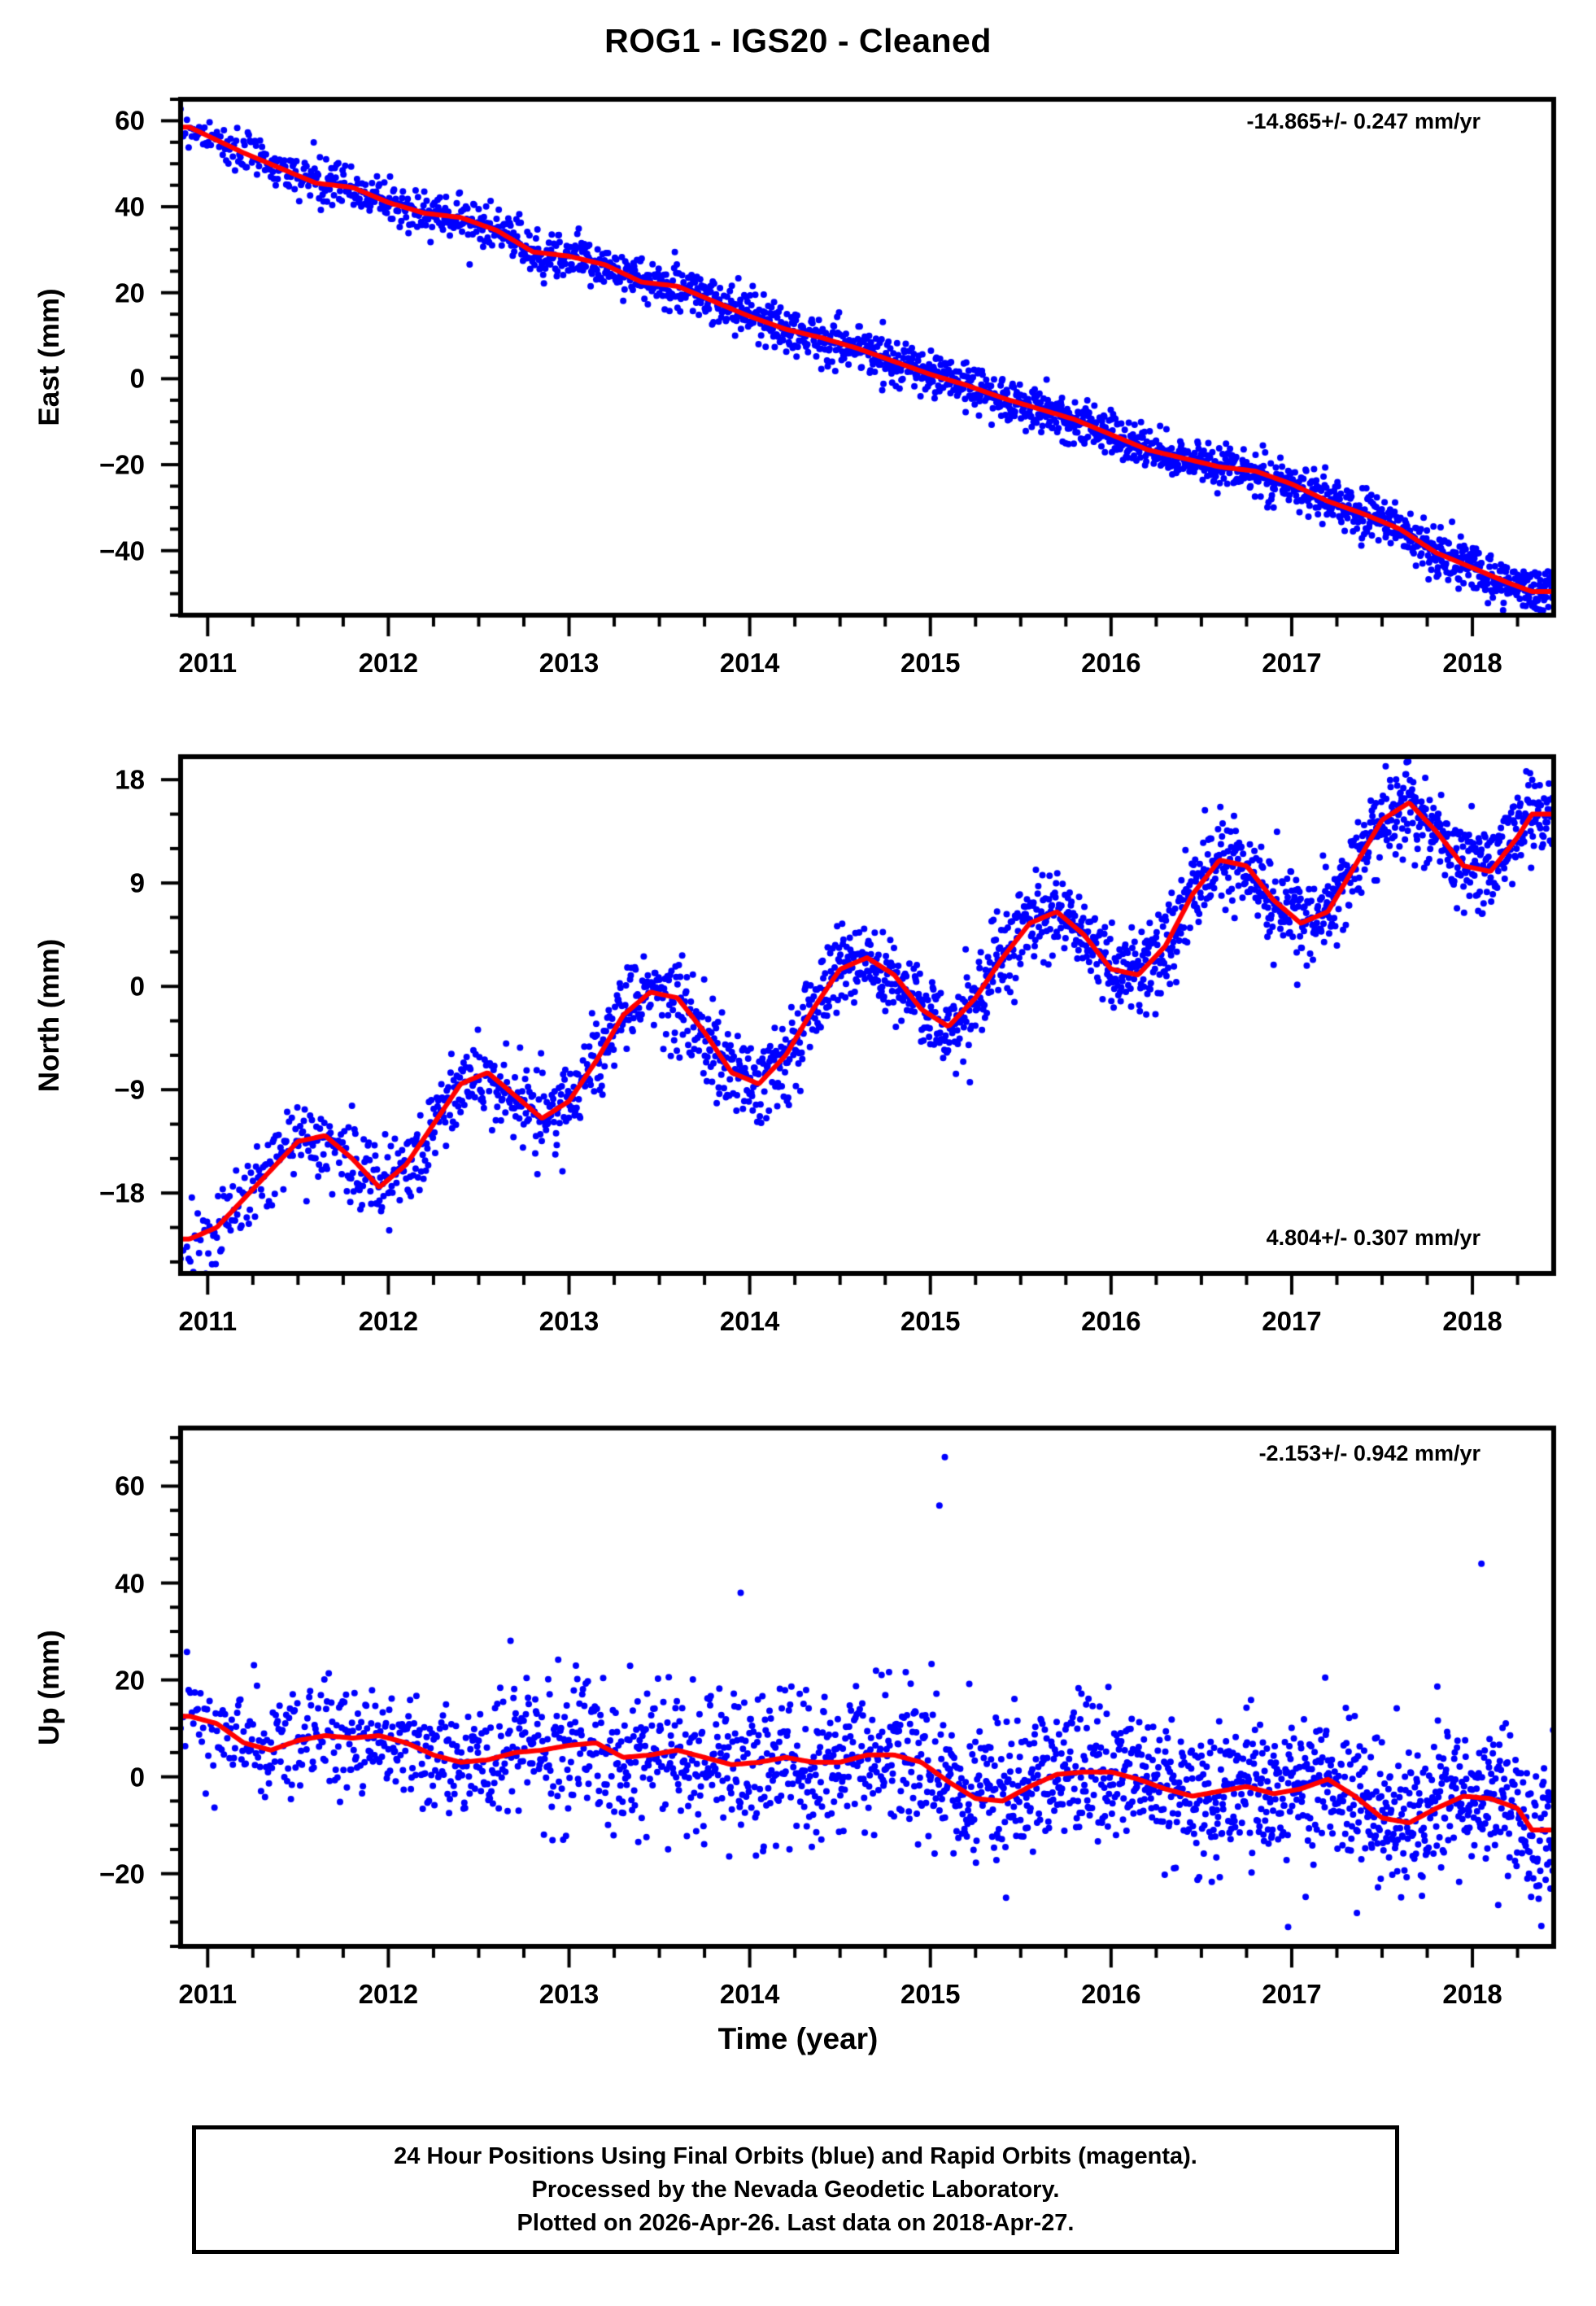  Describe the element at coordinates (49, 357) in the screenshot. I see `east-axis-title: East (mm)` at that location.